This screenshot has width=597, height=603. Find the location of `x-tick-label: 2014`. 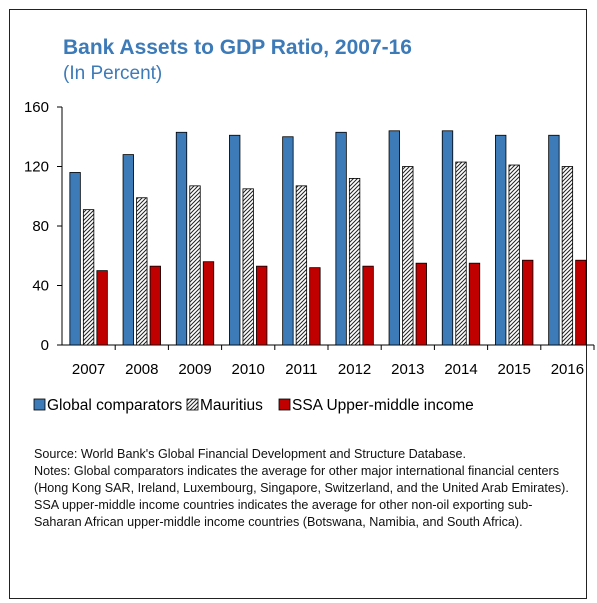

x-tick-label: 2014 is located at coordinates (460, 369).